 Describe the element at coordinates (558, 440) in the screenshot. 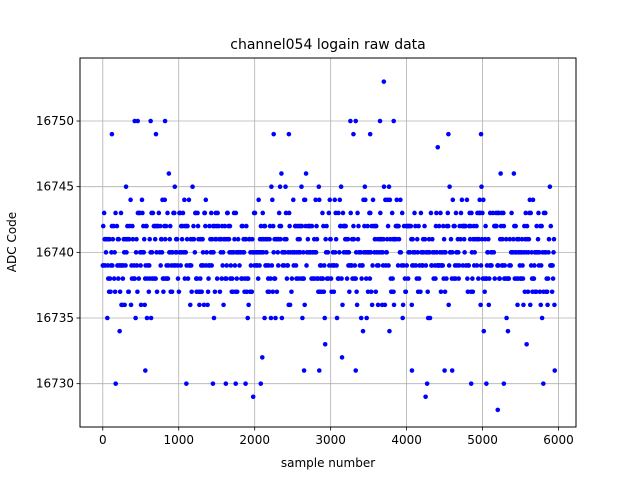

I see `x-tick-label: 6000` at that location.